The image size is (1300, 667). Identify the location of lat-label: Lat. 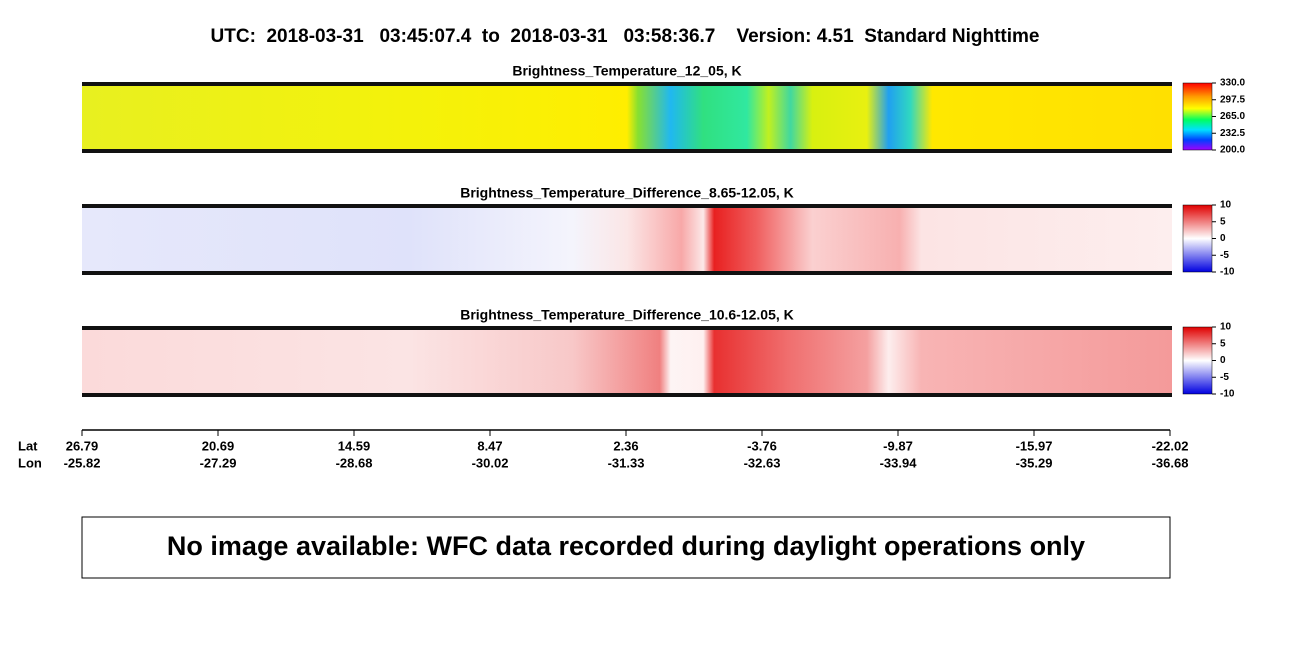
(28, 445).